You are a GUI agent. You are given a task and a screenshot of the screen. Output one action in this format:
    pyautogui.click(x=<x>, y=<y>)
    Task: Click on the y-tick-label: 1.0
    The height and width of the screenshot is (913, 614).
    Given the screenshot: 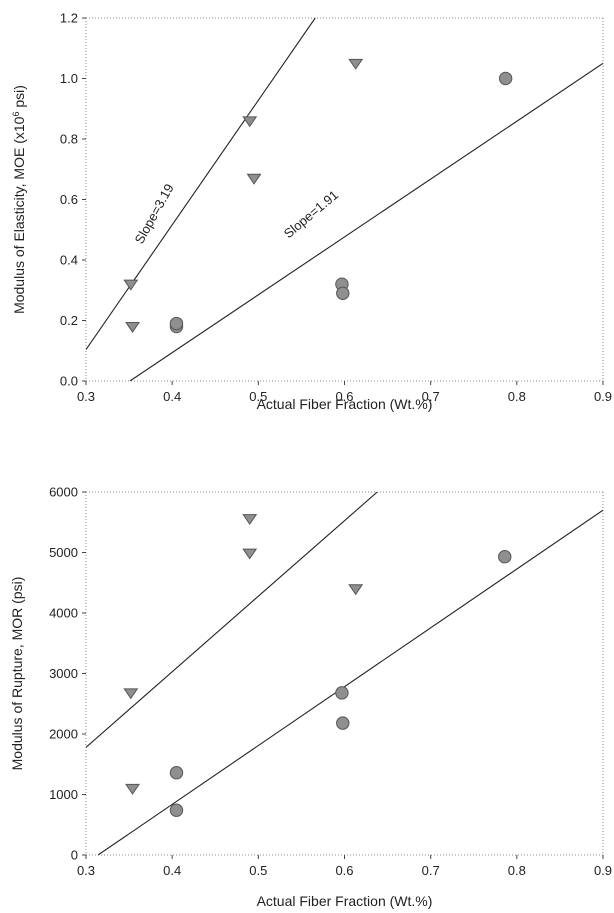 What is the action you would take?
    pyautogui.click(x=69, y=78)
    